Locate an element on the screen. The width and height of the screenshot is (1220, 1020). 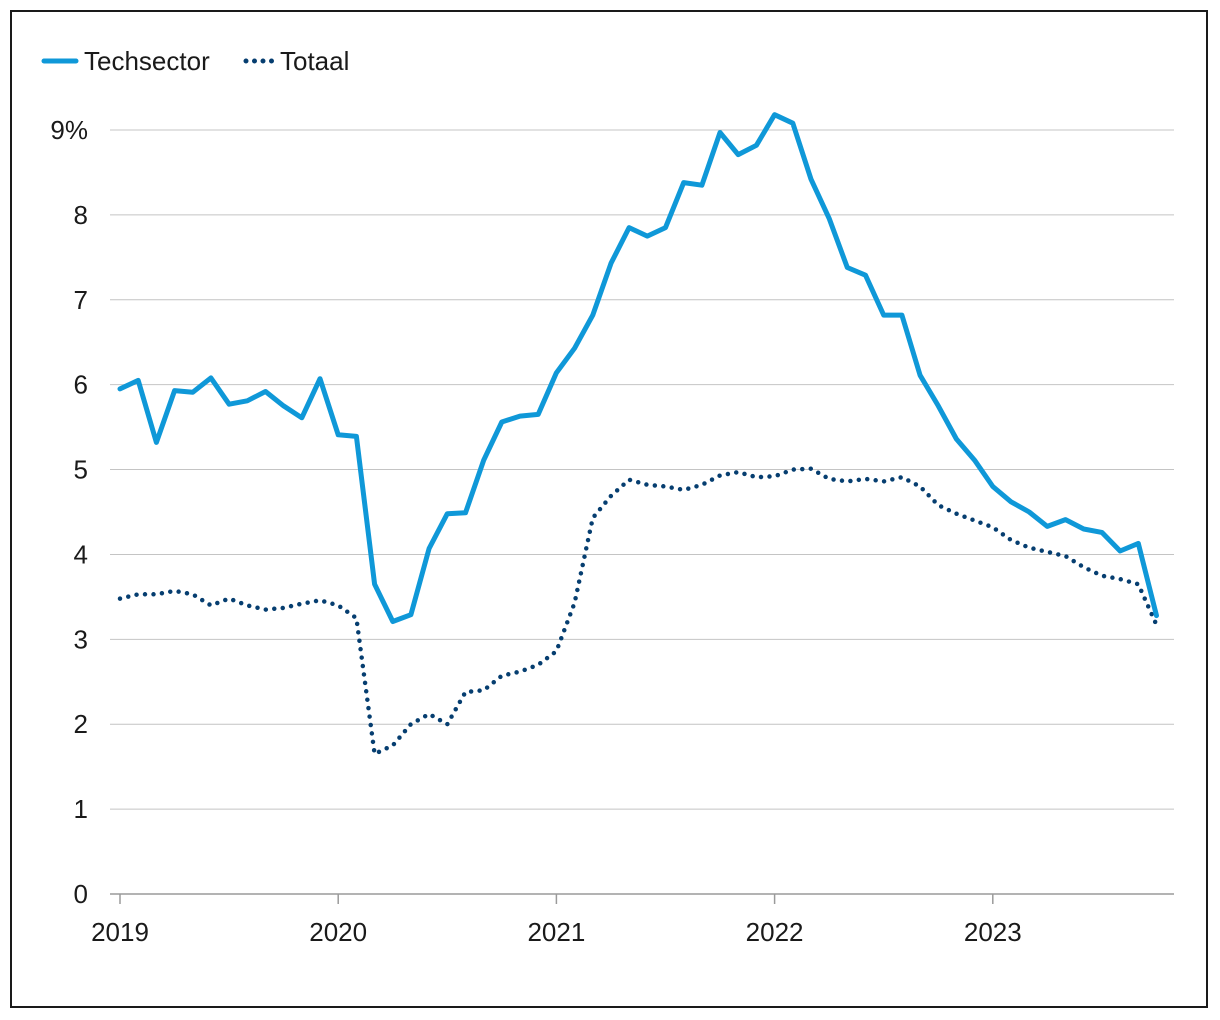
x-tick-label: 2022 is located at coordinates (775, 932).